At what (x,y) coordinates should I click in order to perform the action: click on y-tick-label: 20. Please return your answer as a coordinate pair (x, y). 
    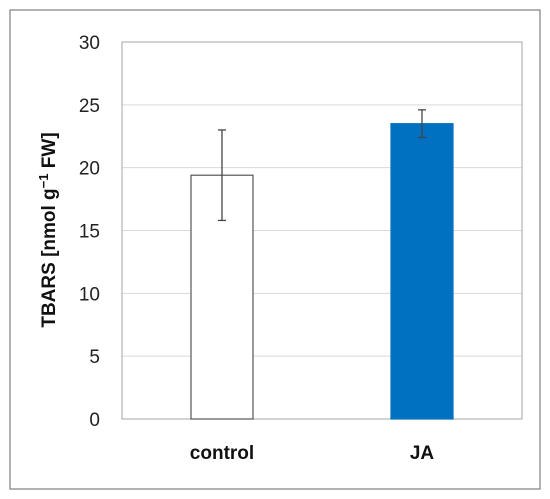
    Looking at the image, I should click on (89, 169).